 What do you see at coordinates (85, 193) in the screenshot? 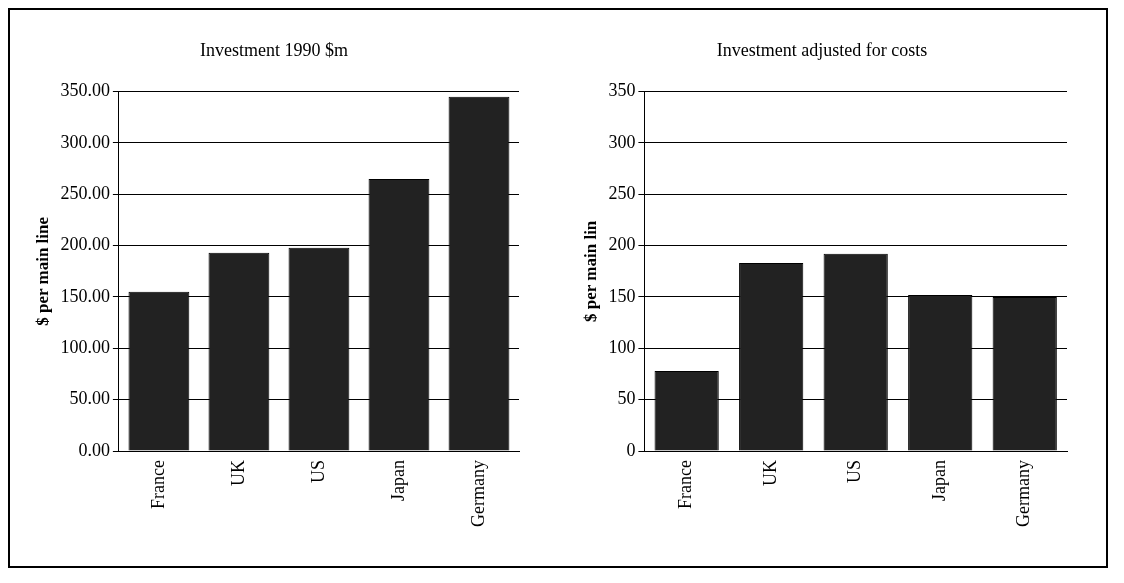
I see `y-tick-label: 250.00` at bounding box center [85, 193].